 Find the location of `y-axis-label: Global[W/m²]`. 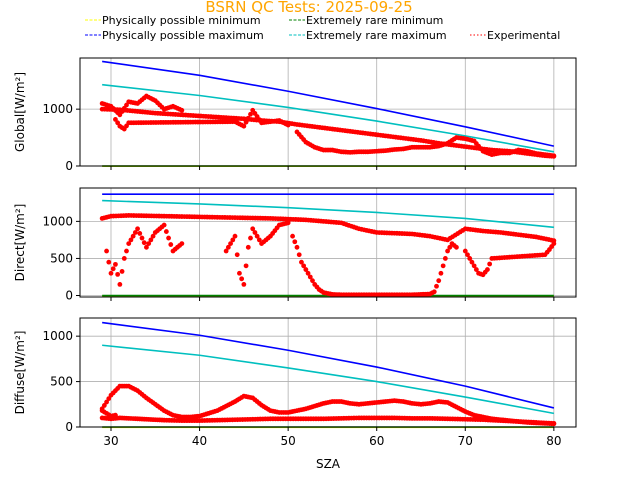

y-axis-label: Global[W/m²] is located at coordinates (20, 112).